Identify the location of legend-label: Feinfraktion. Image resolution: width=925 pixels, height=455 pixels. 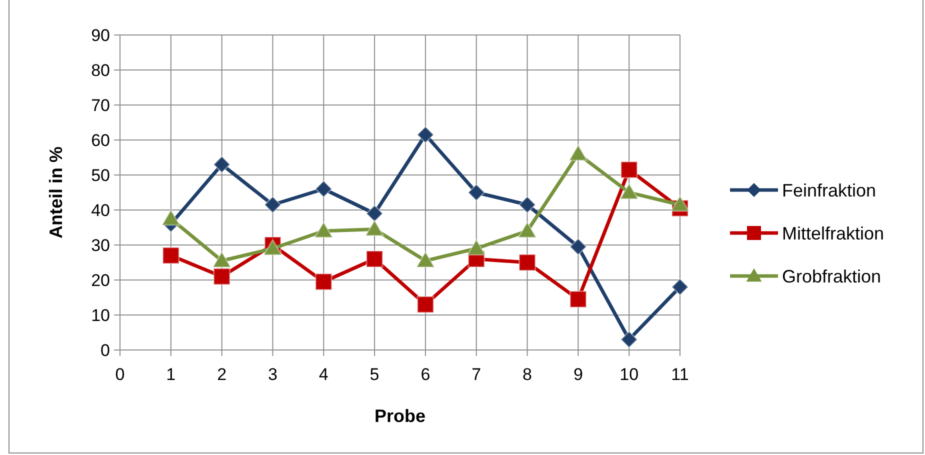
(829, 190).